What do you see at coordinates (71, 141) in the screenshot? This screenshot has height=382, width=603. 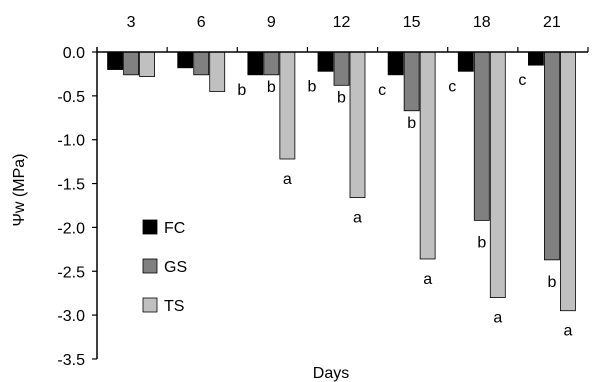 I see `y-tick-label: -1.0` at bounding box center [71, 141].